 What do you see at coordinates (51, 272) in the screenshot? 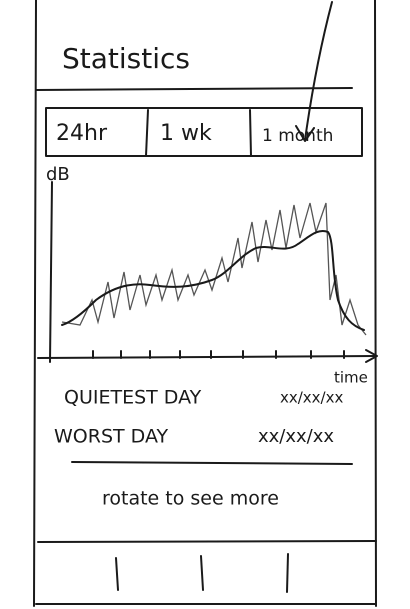
I see `y-axis` at bounding box center [51, 272].